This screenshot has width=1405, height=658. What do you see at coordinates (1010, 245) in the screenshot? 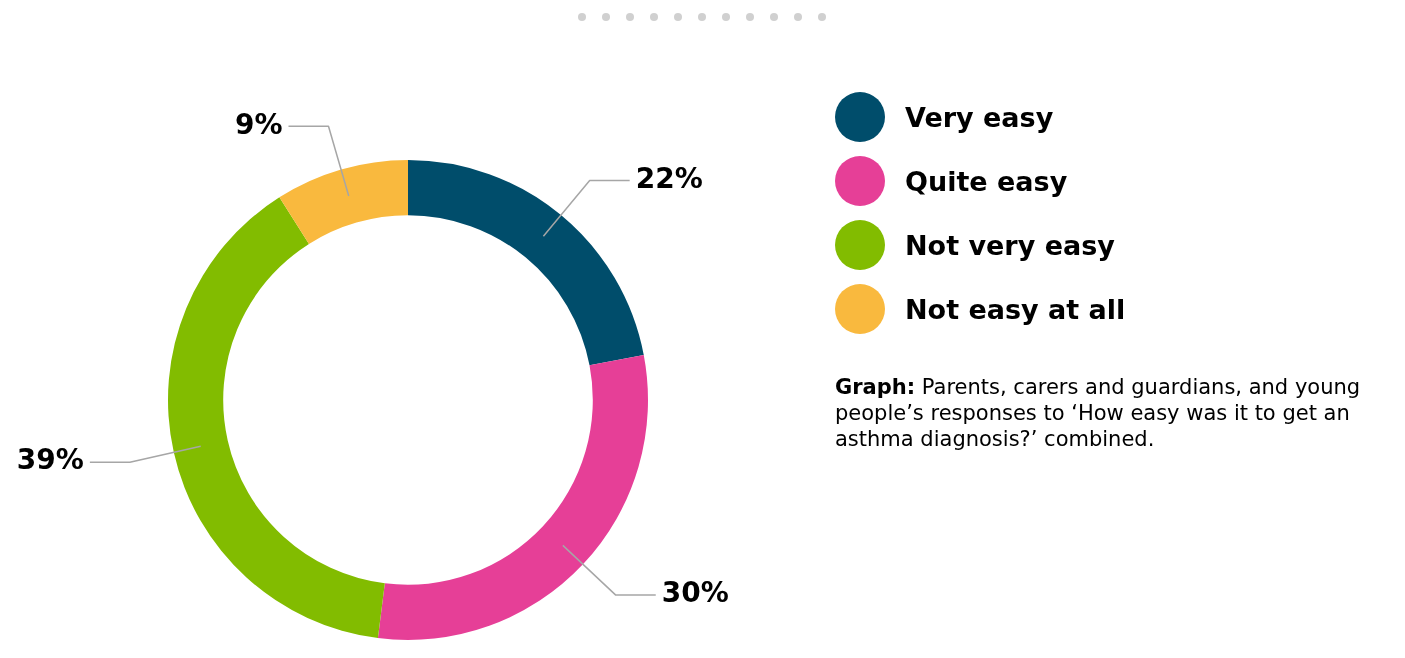
I see `legend-label: Not very easy` at bounding box center [1010, 245].